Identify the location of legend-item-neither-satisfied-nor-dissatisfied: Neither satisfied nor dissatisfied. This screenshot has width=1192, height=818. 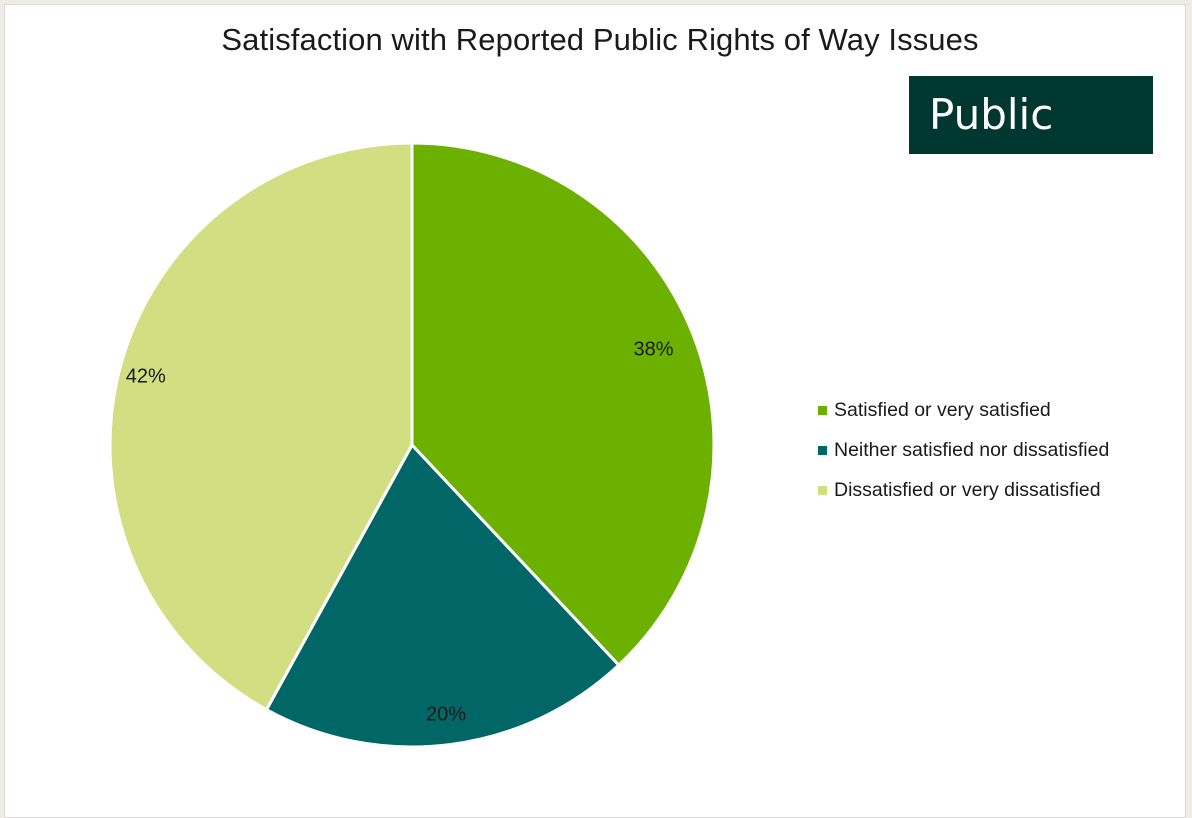
(963, 450).